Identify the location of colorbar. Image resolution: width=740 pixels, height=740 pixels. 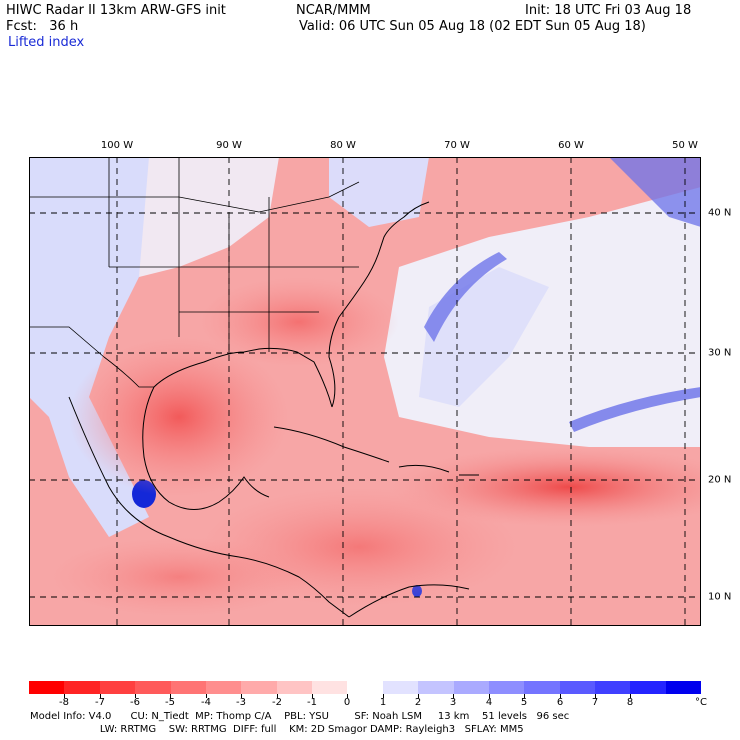
(365, 687).